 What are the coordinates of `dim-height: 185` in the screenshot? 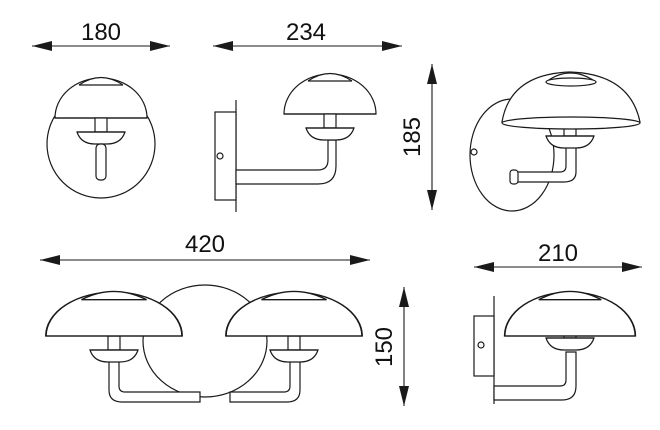 It's located at (418, 137).